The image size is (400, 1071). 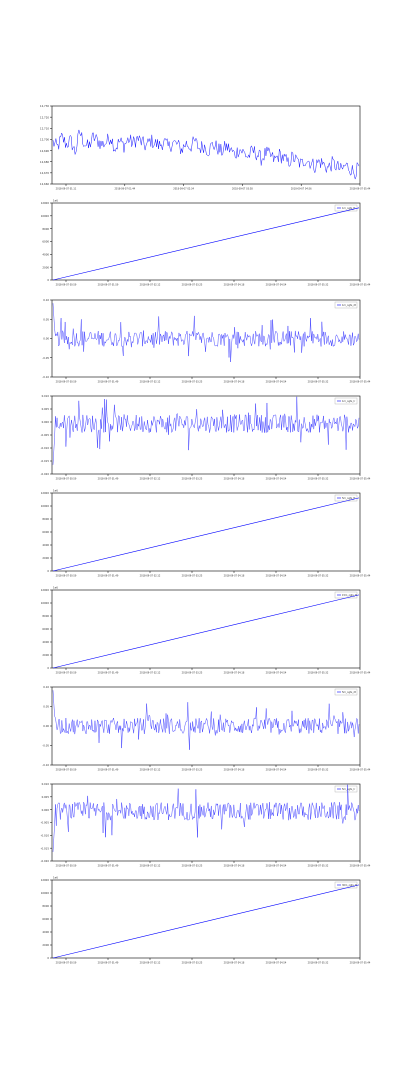 What do you see at coordinates (124, 189) in the screenshot?
I see `x-tick-label: 2018-09-07 01:44` at bounding box center [124, 189].